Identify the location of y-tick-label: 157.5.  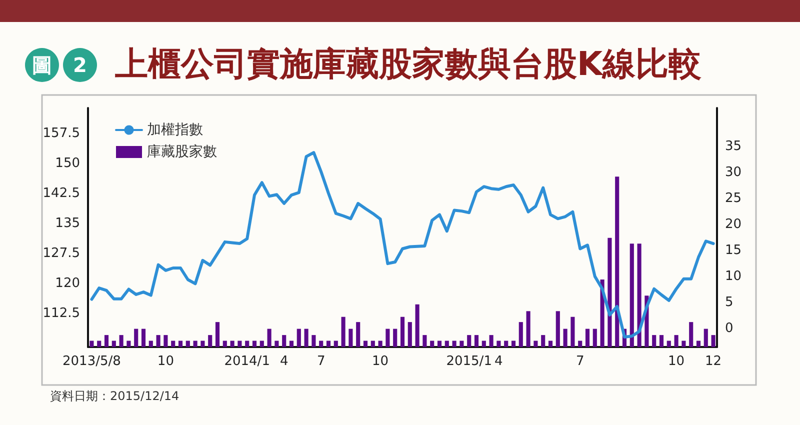
(61, 133).